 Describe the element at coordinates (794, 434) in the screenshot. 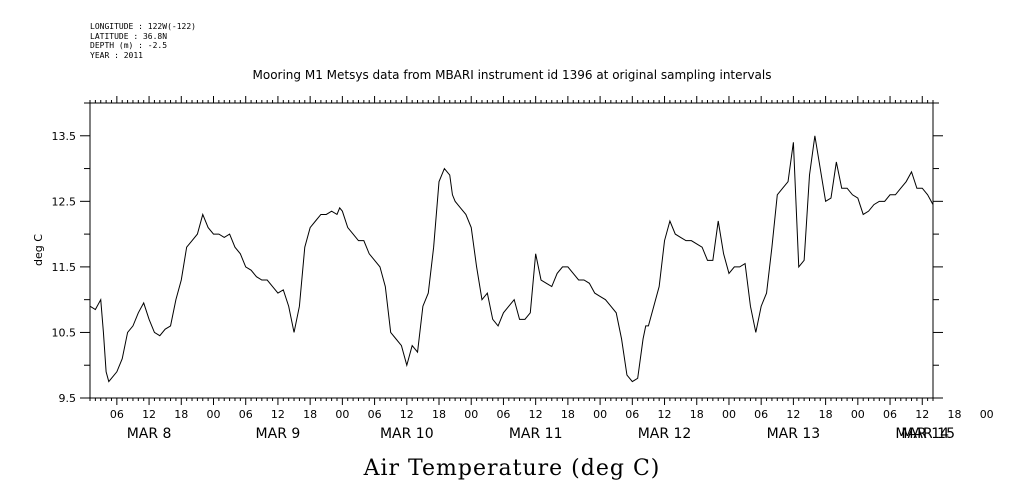

I see `x-date-label: MAR 13` at that location.